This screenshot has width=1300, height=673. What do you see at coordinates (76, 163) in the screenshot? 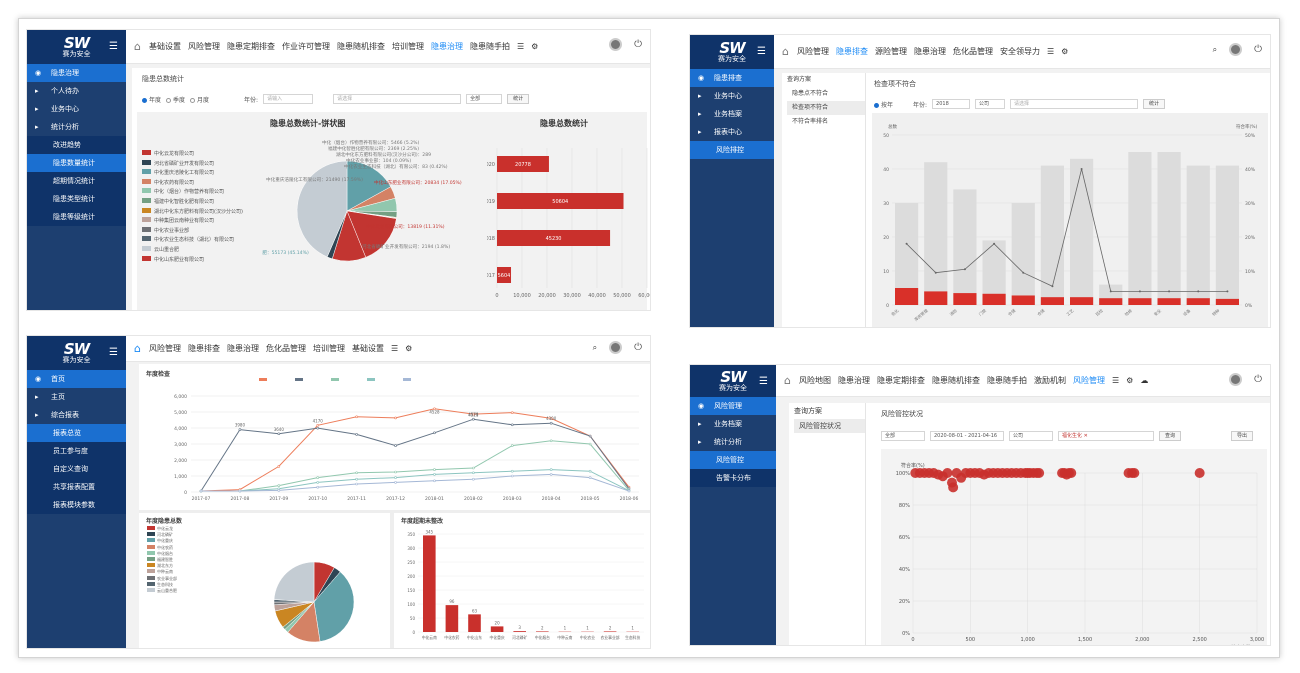
I see `sidebar-item: 隐患数量统计` at bounding box center [76, 163].